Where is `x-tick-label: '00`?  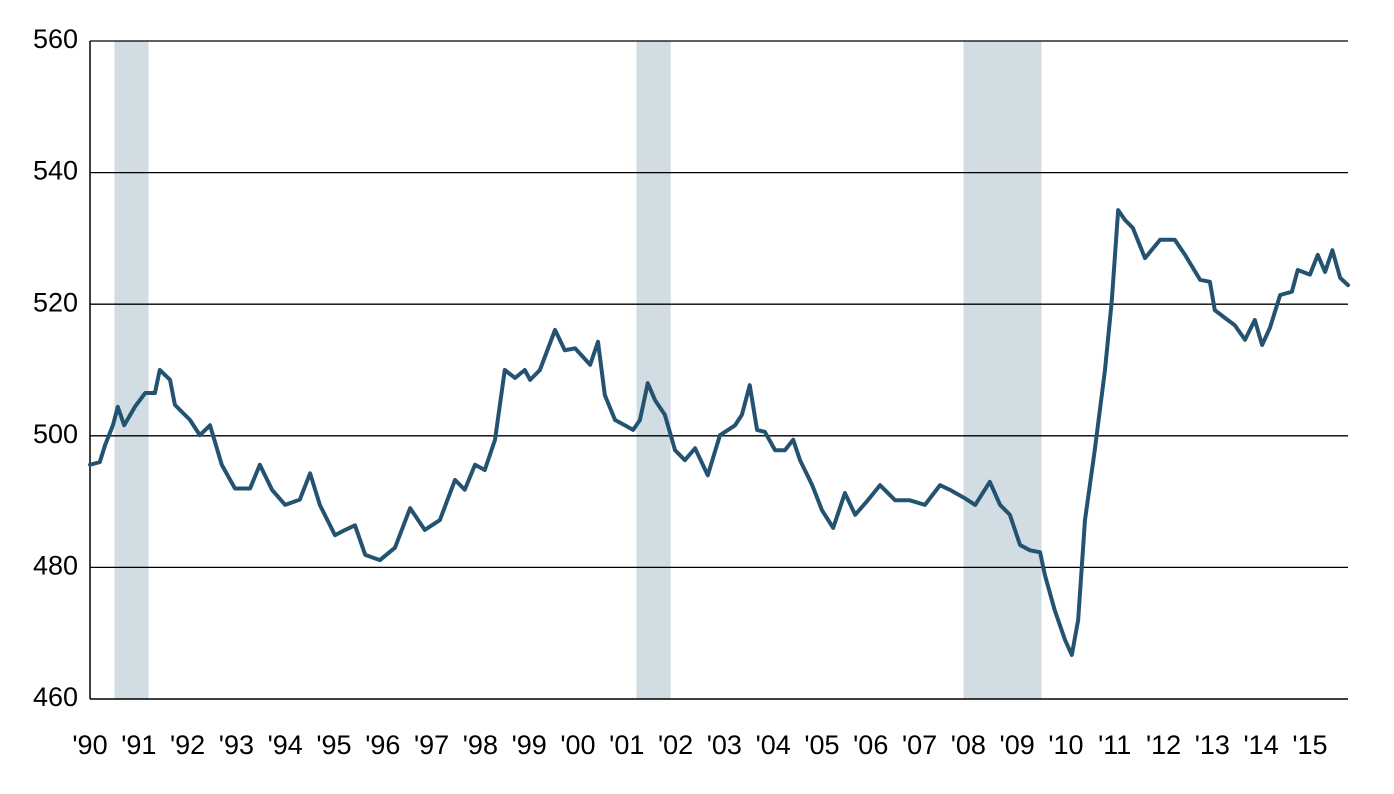
x-tick-label: '00 is located at coordinates (577, 745).